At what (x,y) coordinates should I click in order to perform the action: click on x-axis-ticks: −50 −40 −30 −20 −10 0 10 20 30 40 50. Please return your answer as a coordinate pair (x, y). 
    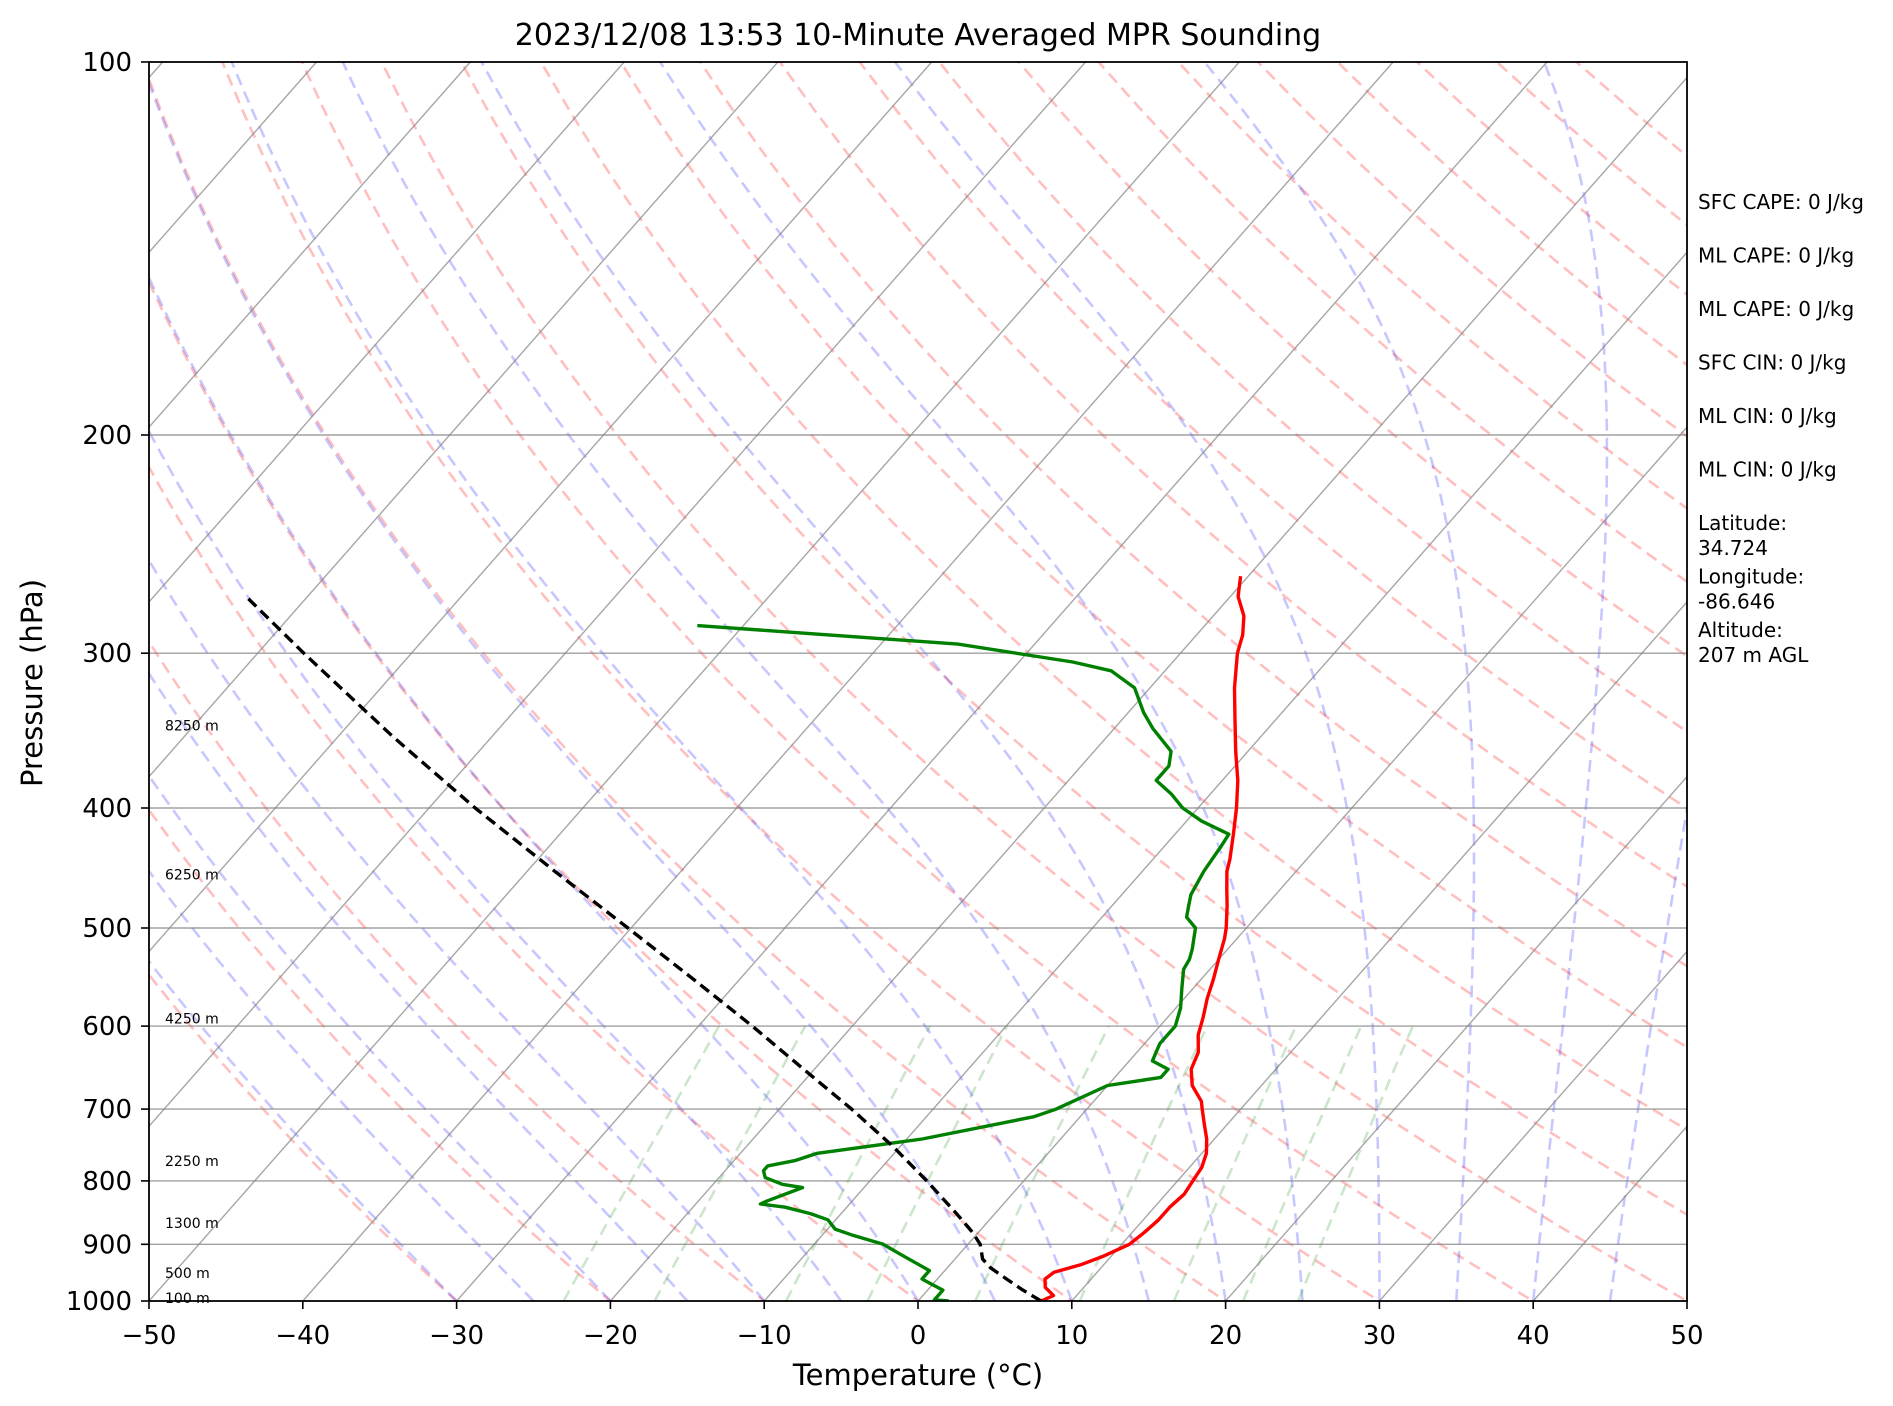
    Looking at the image, I should click on (913, 1326).